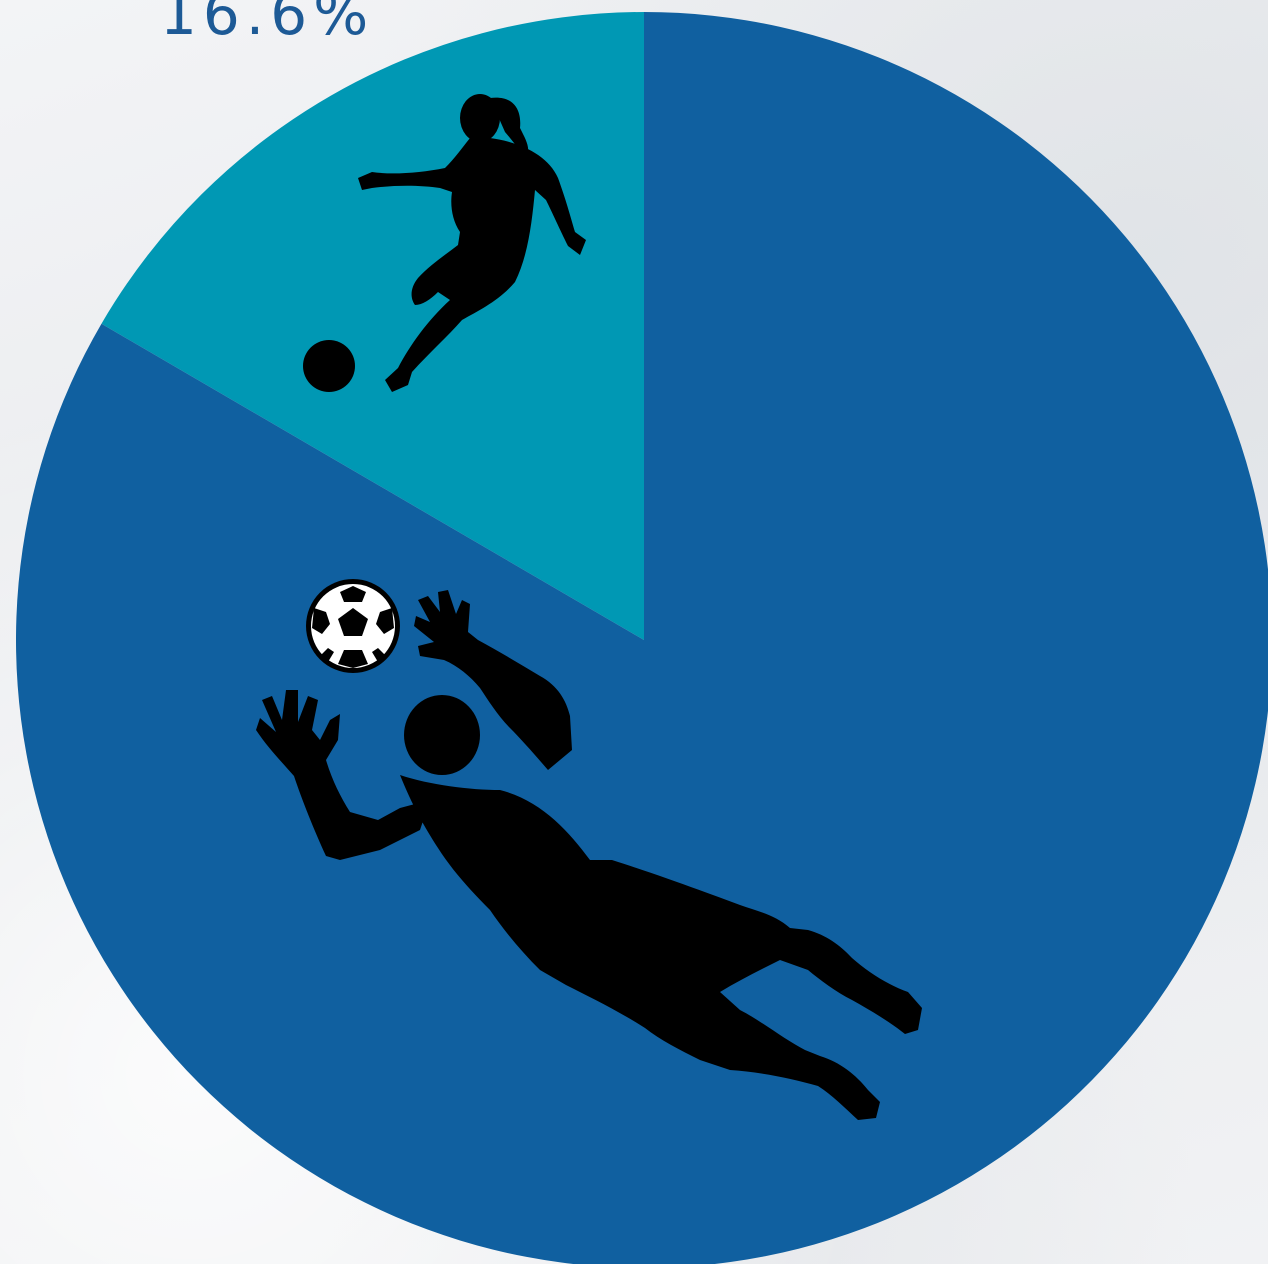 The width and height of the screenshot is (1268, 1264). I want to click on soccer-ball-icon, so click(353, 626).